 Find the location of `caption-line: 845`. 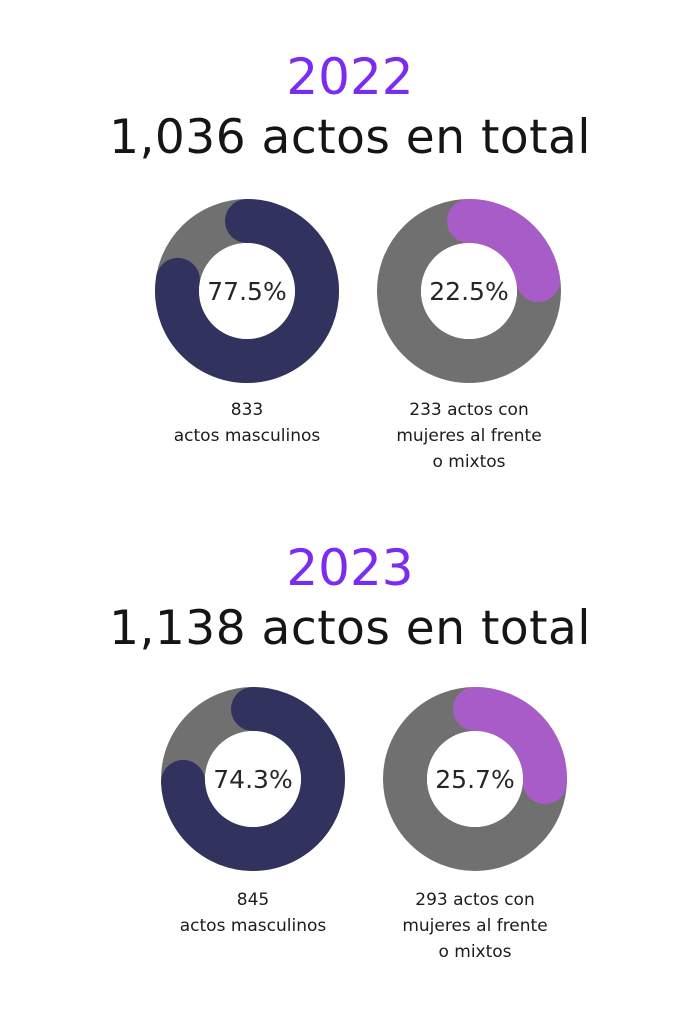

caption-line: 845 is located at coordinates (253, 900).